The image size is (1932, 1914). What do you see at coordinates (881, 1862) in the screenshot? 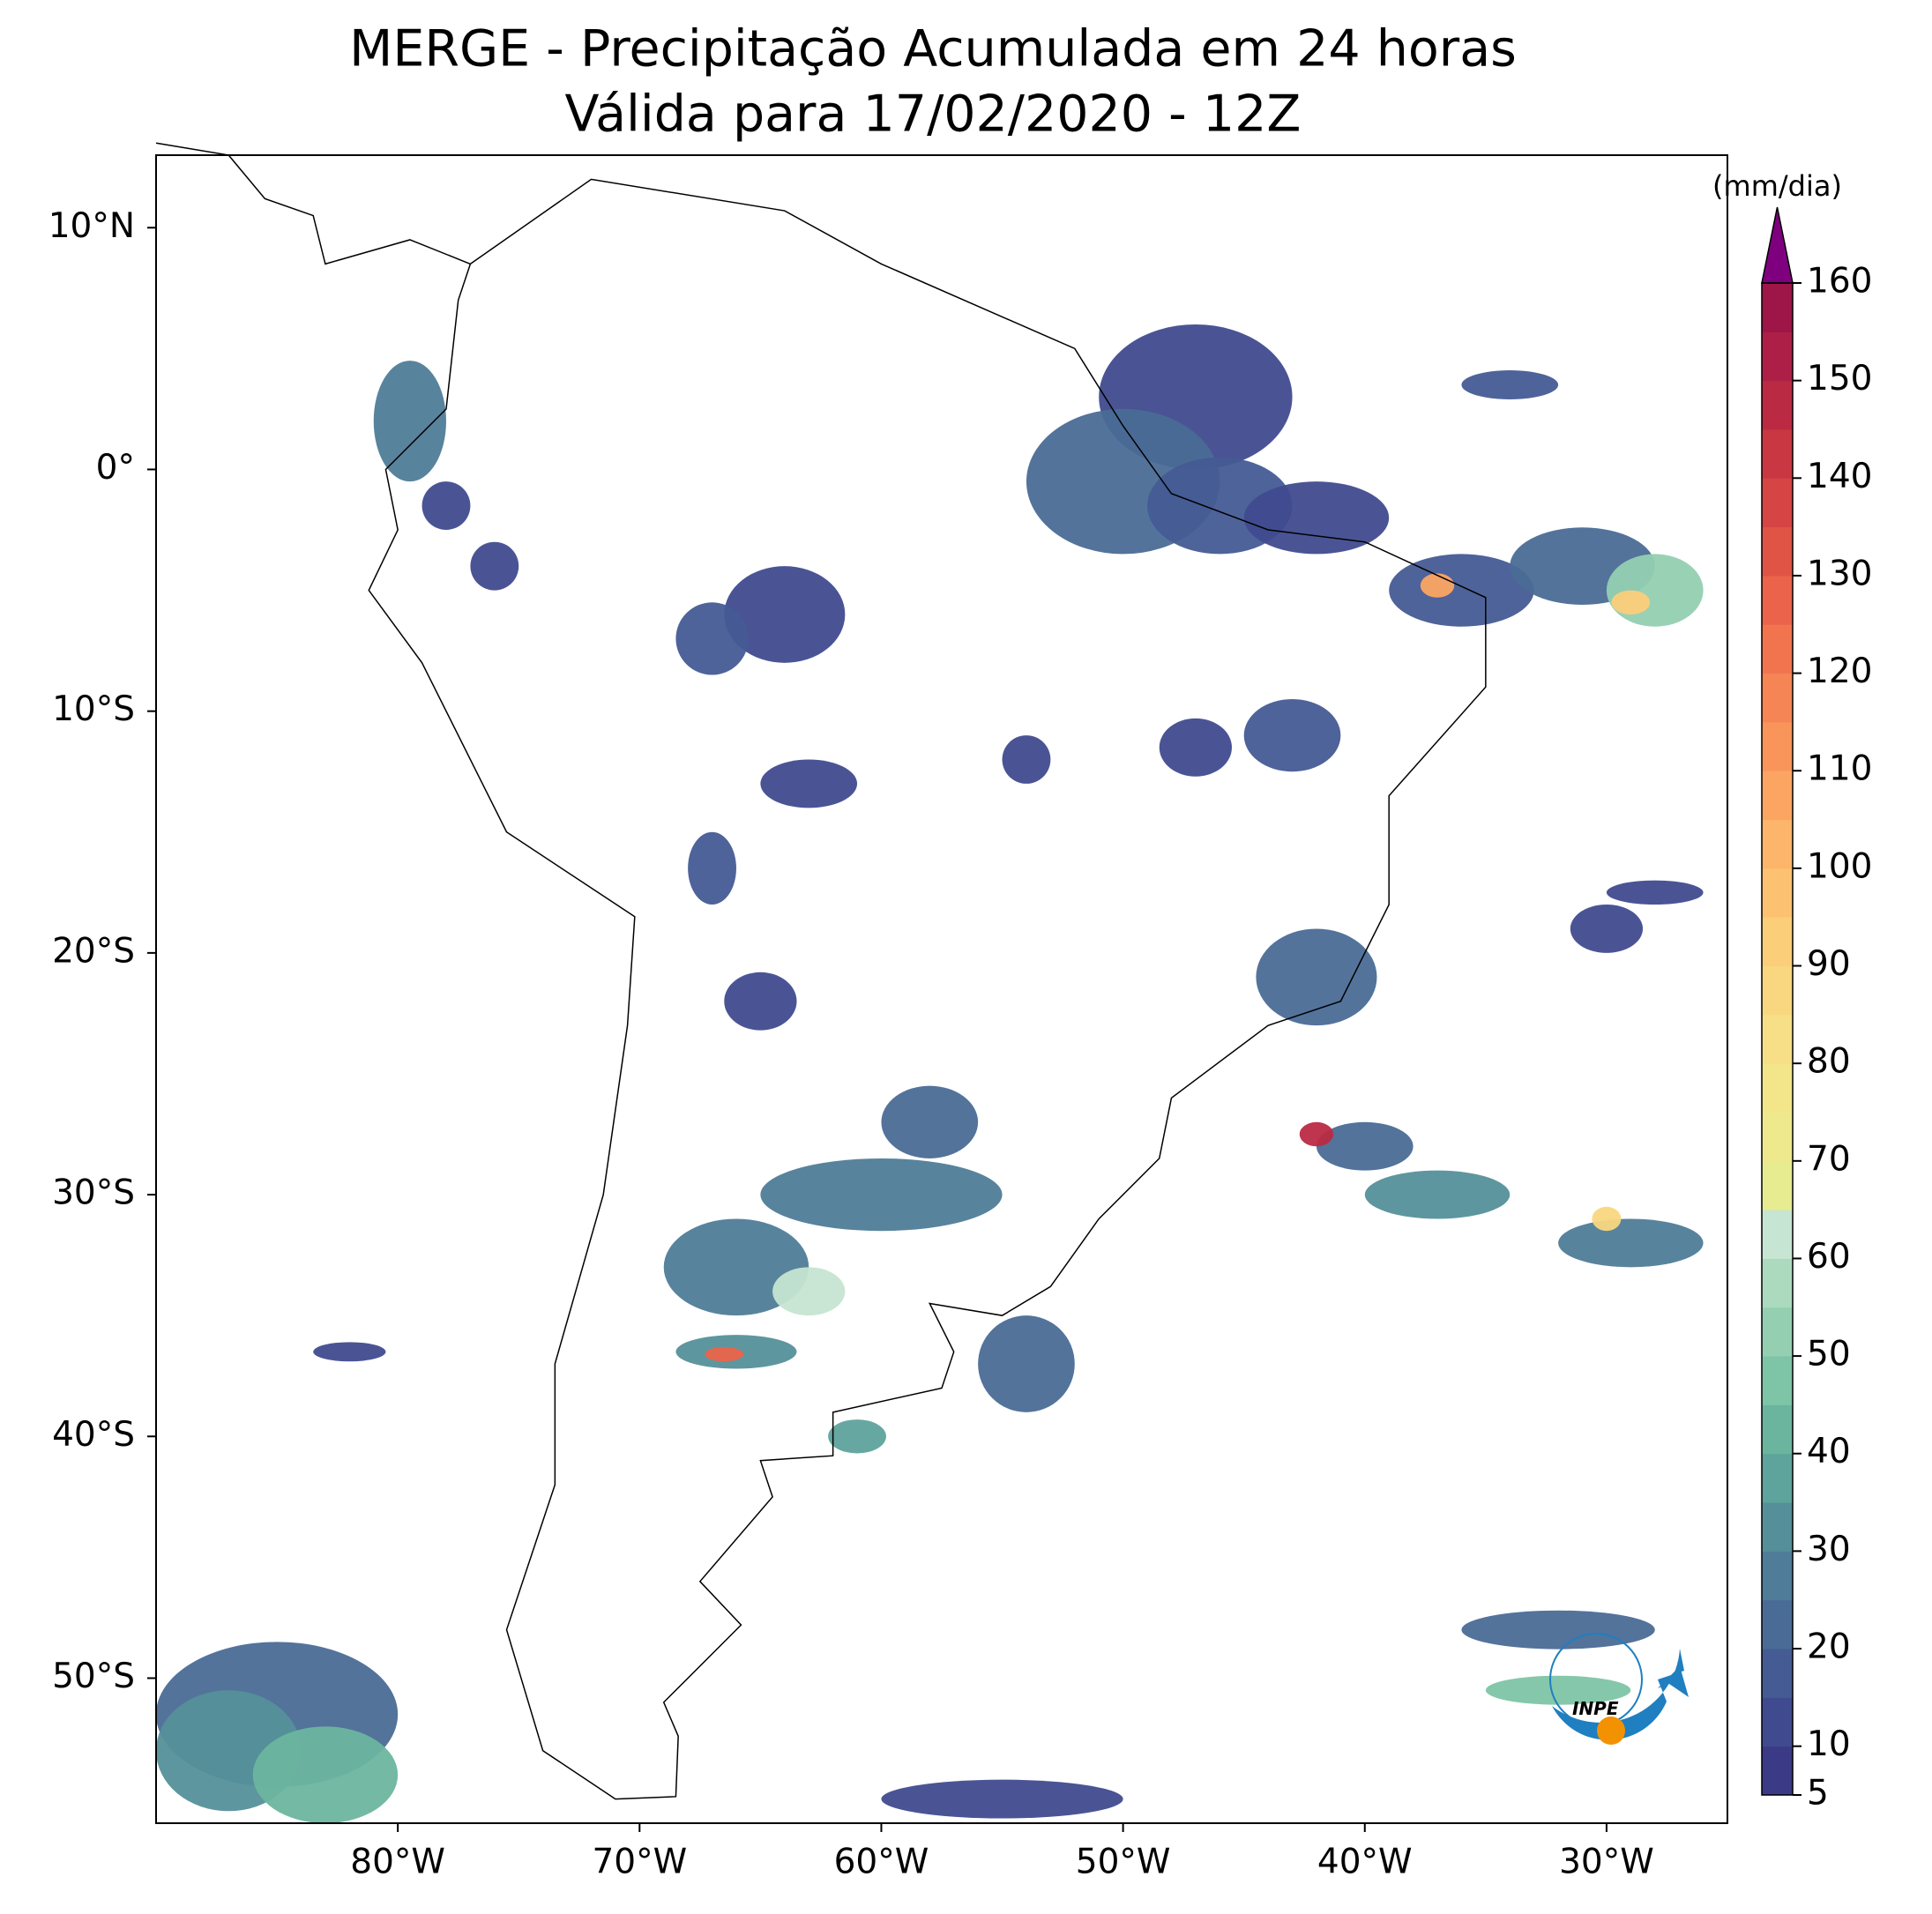
I see `x-tick-label: 60°W` at bounding box center [881, 1862].